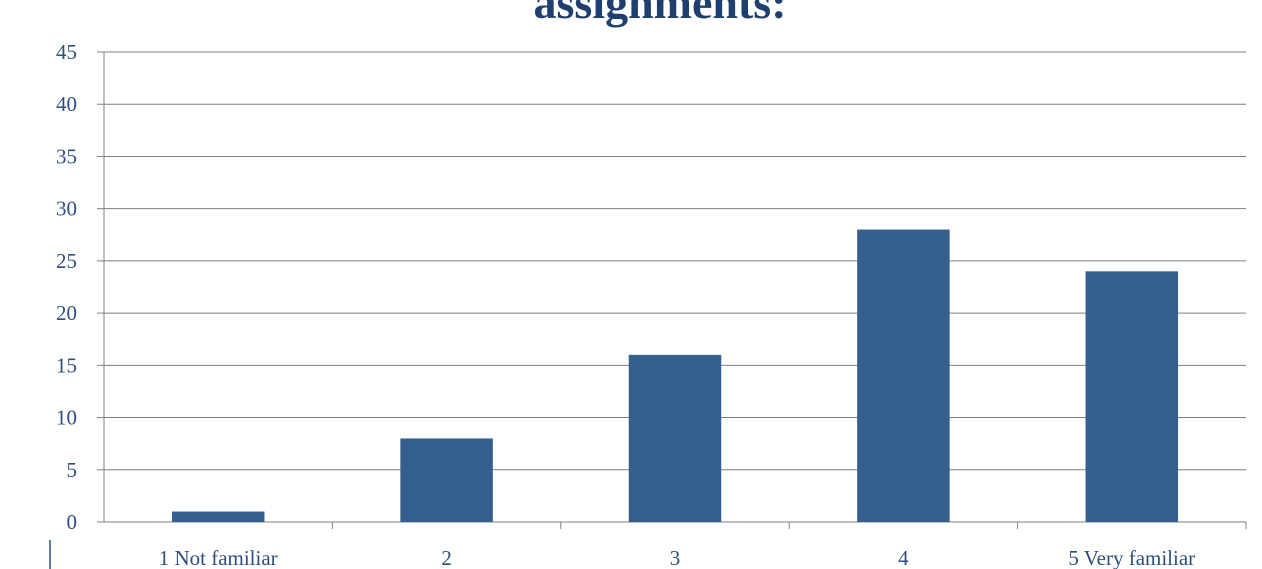 The width and height of the screenshot is (1262, 569). Describe the element at coordinates (66, 209) in the screenshot. I see `y-tick-label: 30` at that location.